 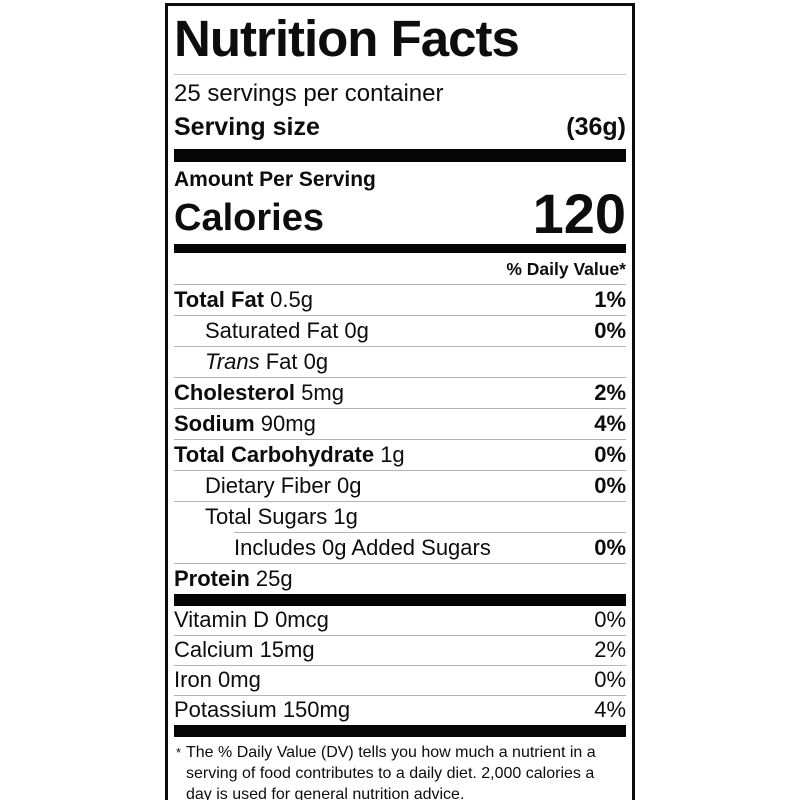 What do you see at coordinates (309, 94) in the screenshot?
I see `servings-per-container: 25 servings per container` at bounding box center [309, 94].